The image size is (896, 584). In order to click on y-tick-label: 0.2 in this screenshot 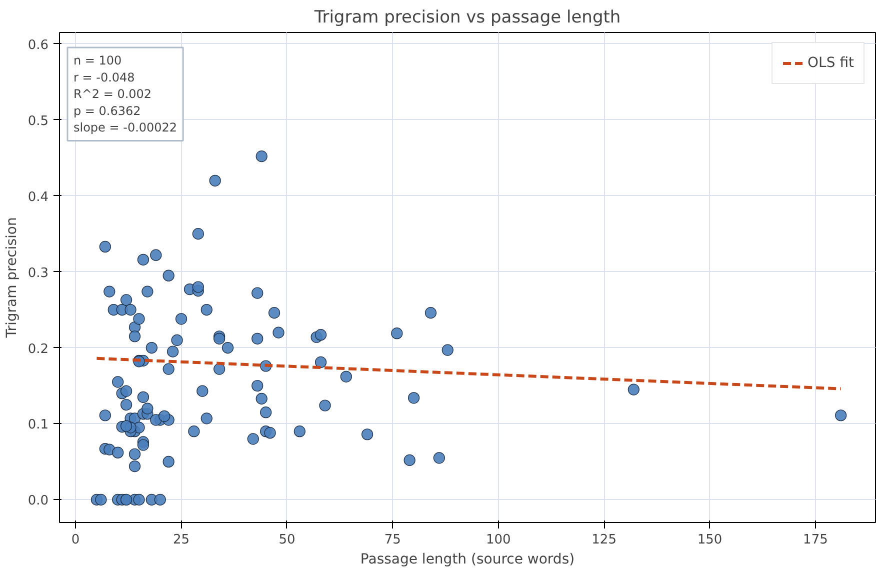, I will do `click(38, 349)`.